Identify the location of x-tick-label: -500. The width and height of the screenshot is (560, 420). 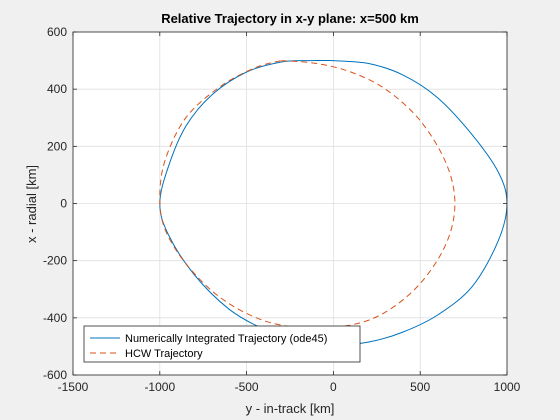
(247, 387).